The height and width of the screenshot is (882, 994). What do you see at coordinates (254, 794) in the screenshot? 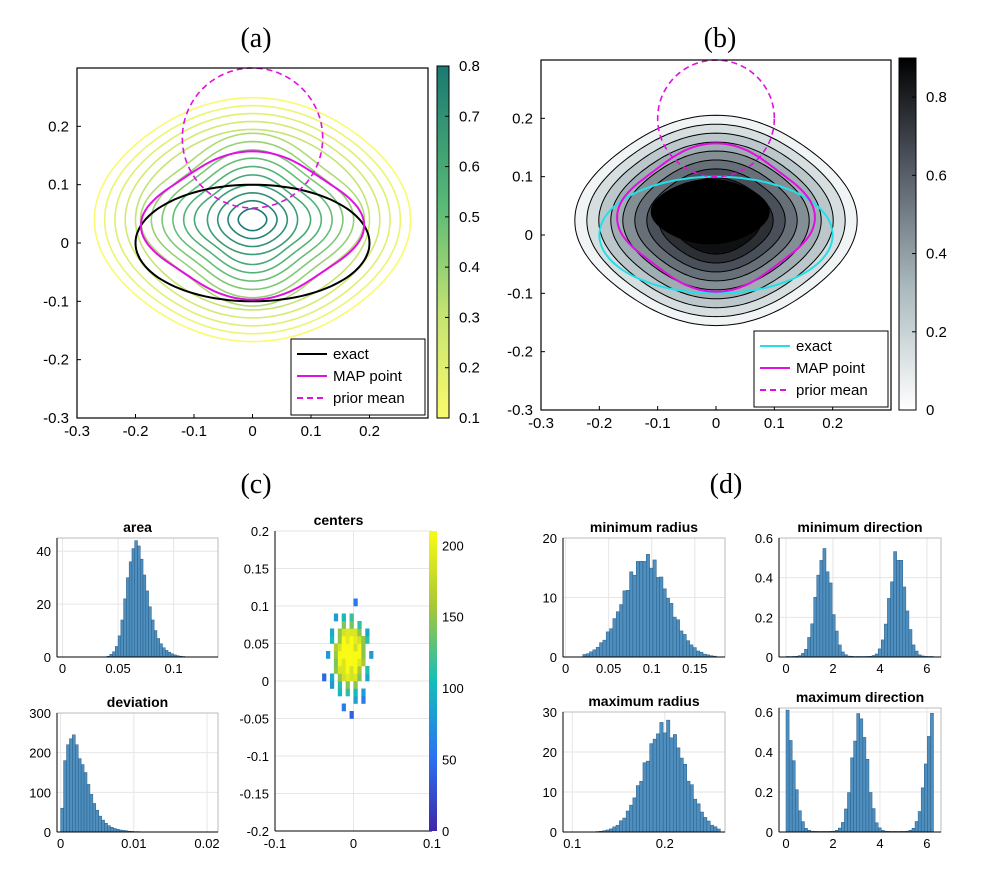
I see `y-tick-label: -0.15` at bounding box center [254, 794].